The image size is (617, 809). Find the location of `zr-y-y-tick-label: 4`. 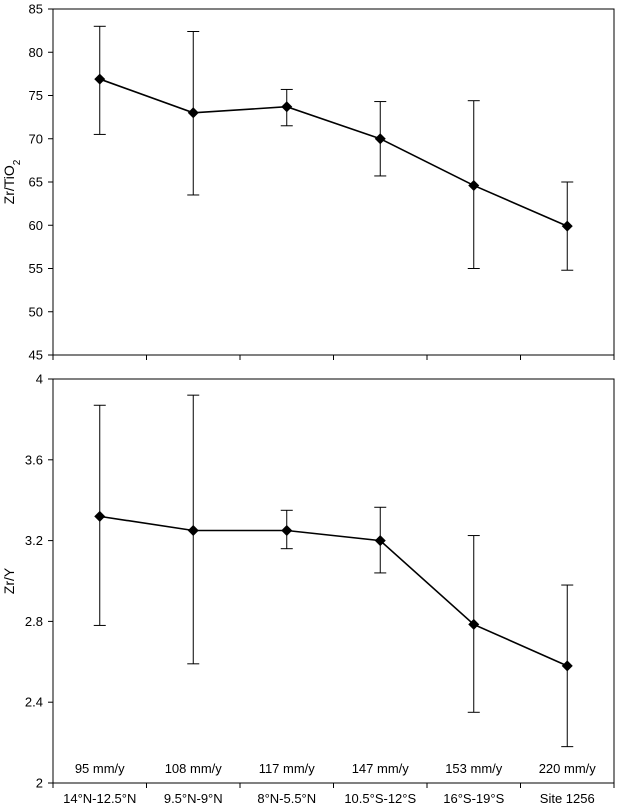

zr-y-y-tick-label: 4 is located at coordinates (39, 379).